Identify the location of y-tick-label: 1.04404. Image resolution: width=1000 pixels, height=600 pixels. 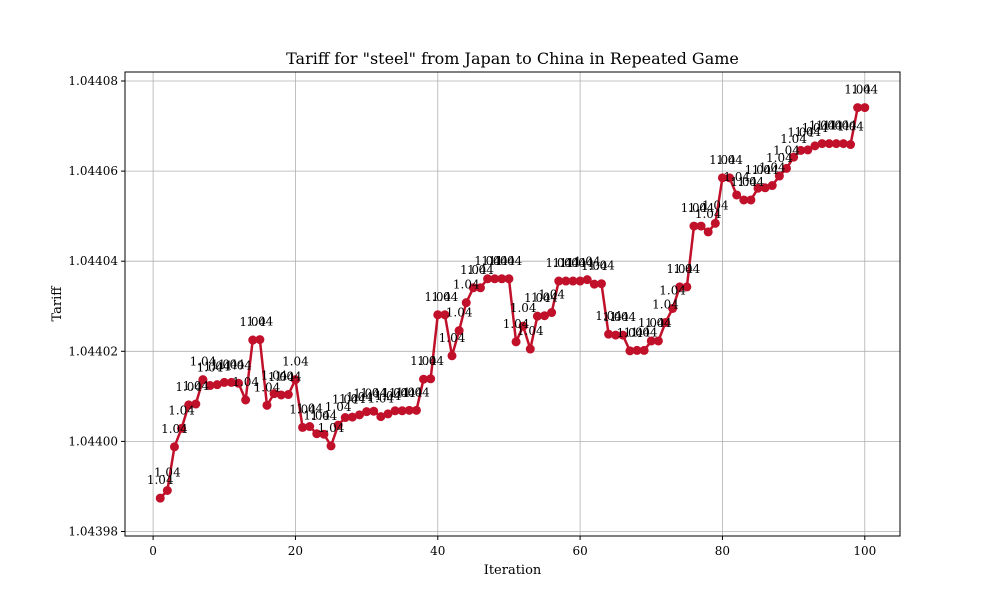
(93, 261).